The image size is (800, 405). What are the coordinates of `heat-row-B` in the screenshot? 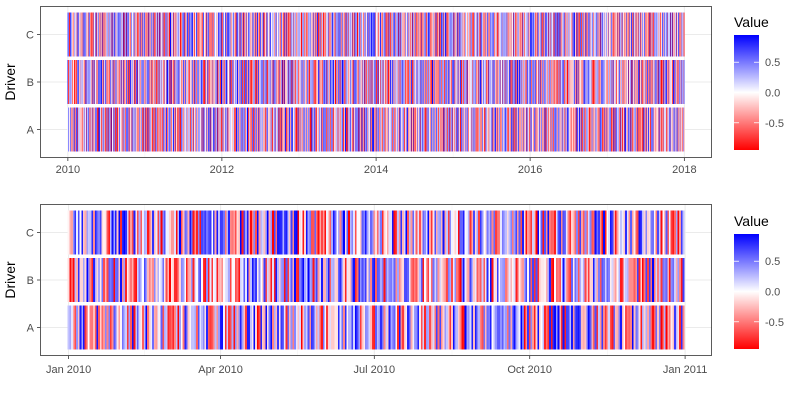 It's located at (376, 82).